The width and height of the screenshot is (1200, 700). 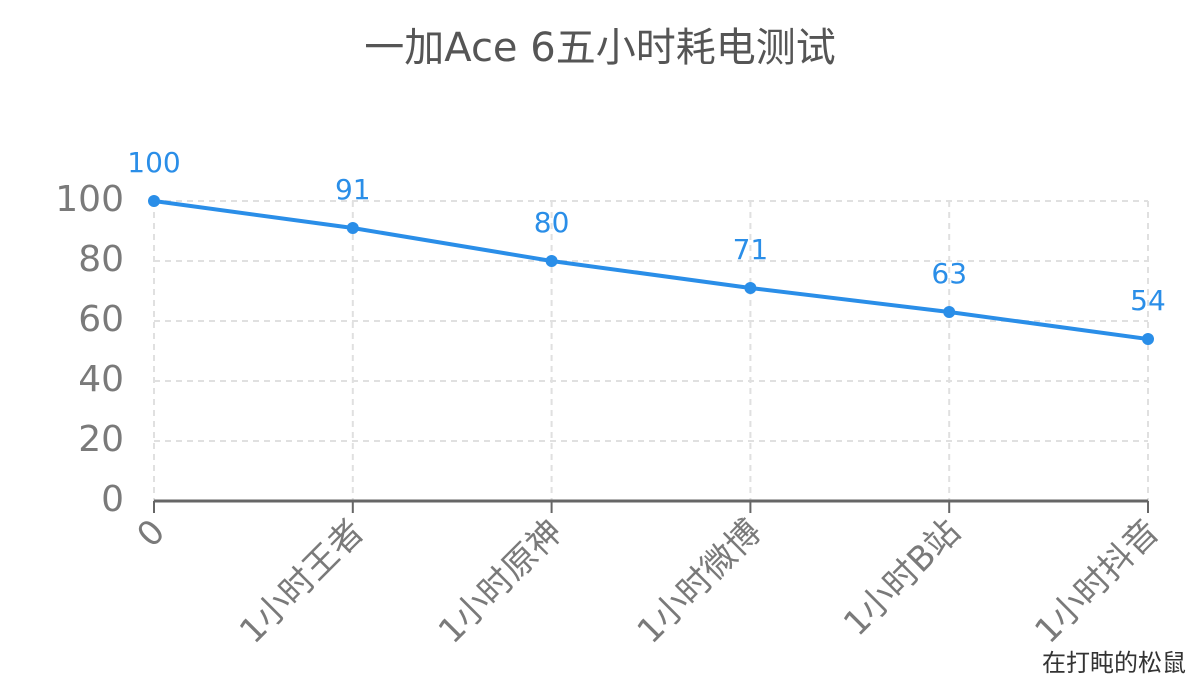 I want to click on y-tick-label: 20, so click(x=101, y=439).